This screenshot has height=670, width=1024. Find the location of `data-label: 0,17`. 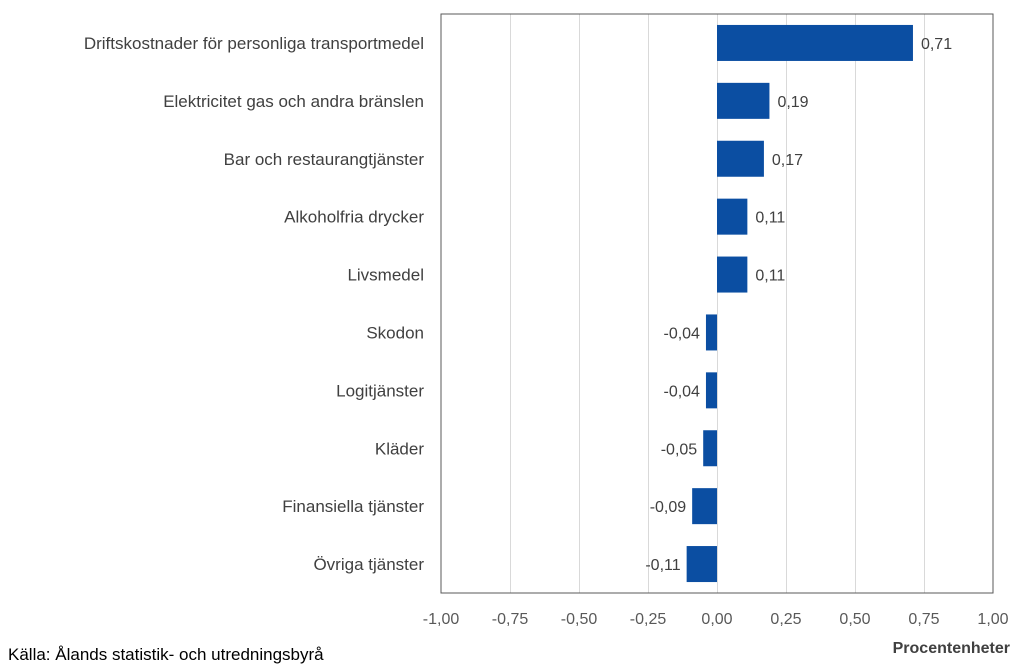

data-label: 0,17 is located at coordinates (787, 160).